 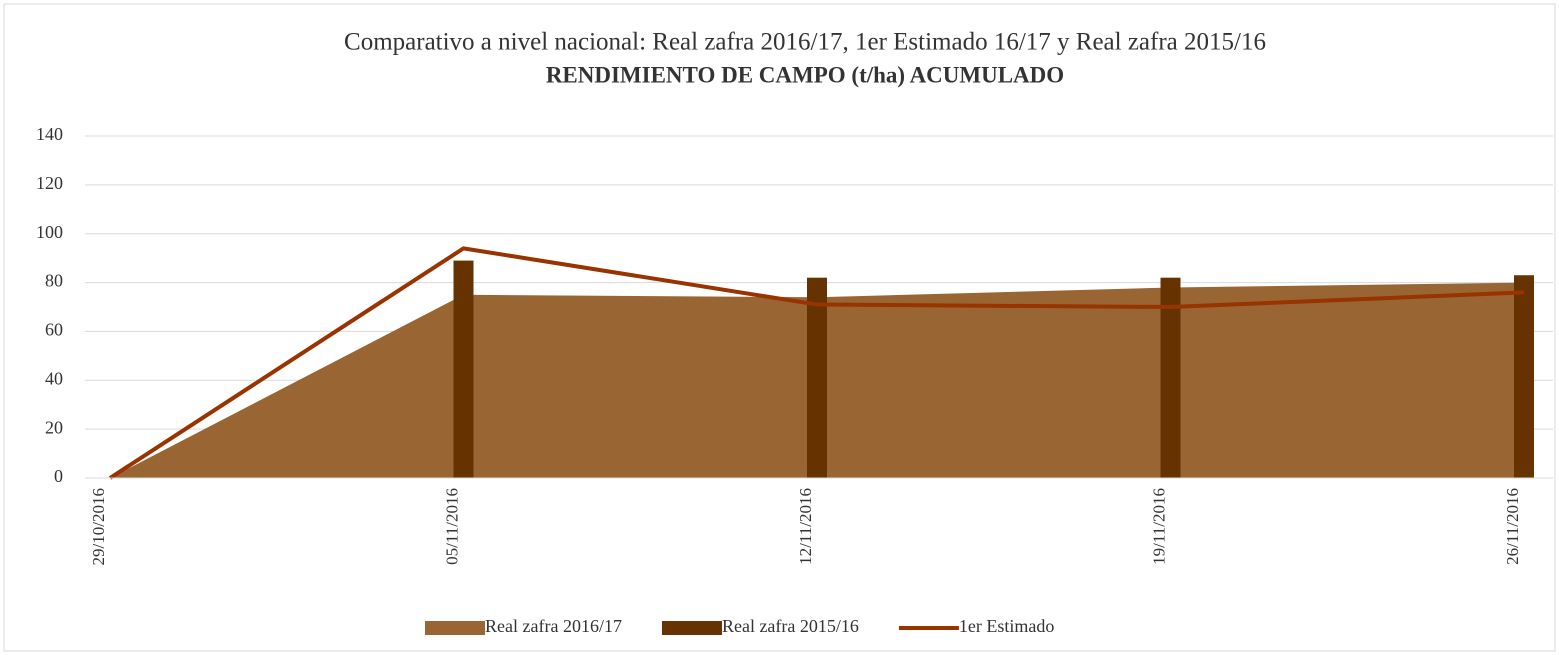 What do you see at coordinates (49, 232) in the screenshot?
I see `y-tick-label: 100` at bounding box center [49, 232].